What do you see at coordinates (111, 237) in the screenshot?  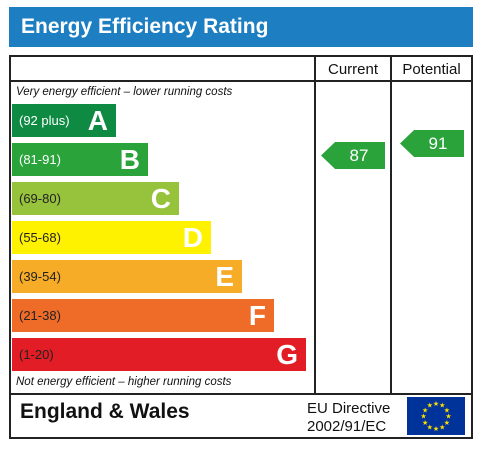 I see `band-d: (55-68) D` at bounding box center [111, 237].